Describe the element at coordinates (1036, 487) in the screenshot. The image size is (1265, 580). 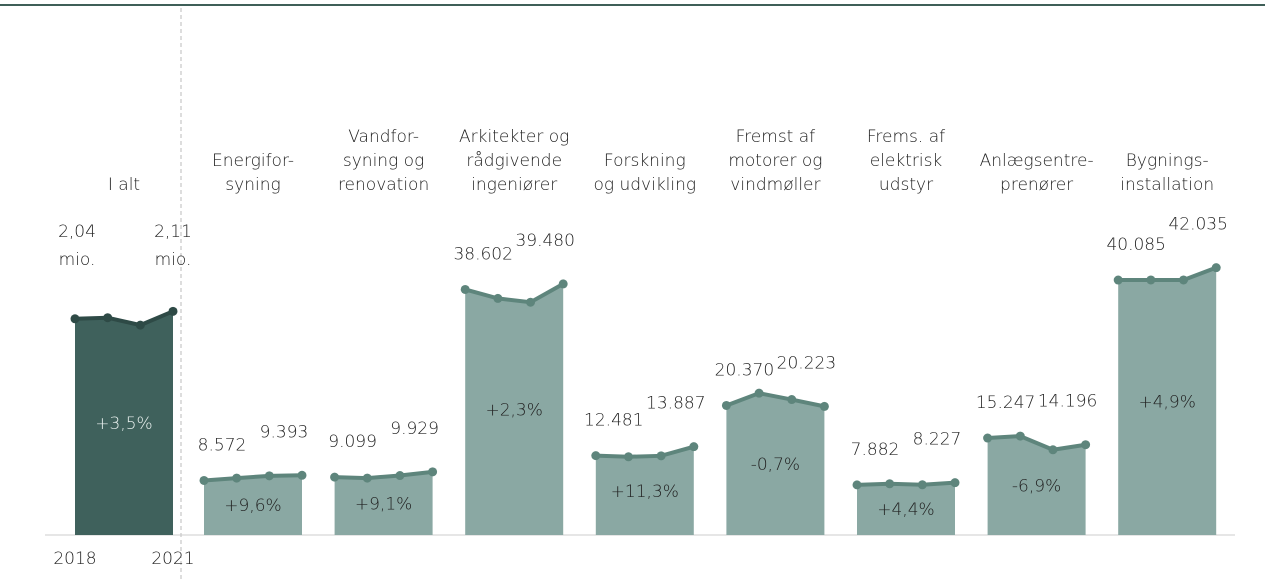
I see `change-label: -6,9%` at that location.